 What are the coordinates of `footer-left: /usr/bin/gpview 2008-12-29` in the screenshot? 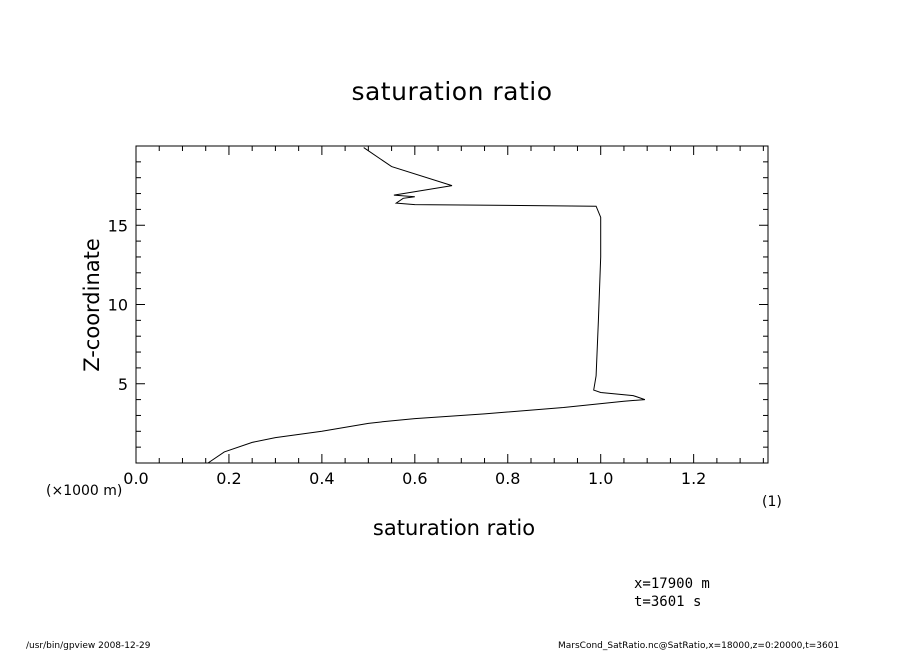 It's located at (88, 646).